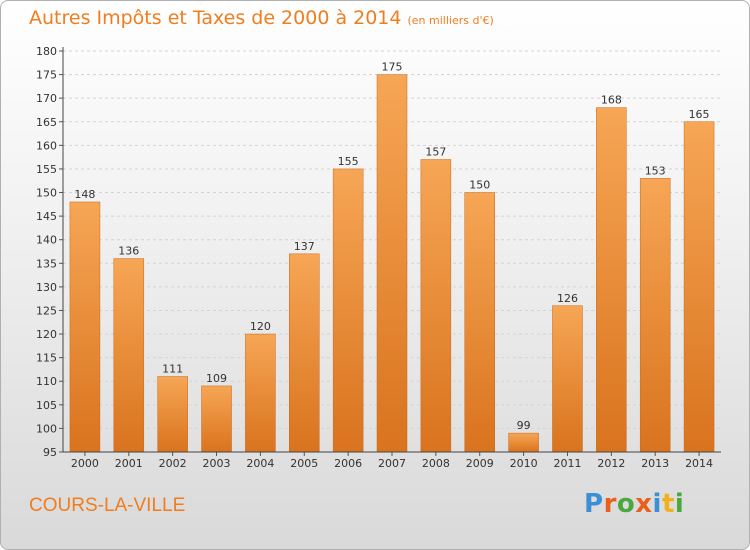  I want to click on y-tick-label: 145, so click(46, 216).